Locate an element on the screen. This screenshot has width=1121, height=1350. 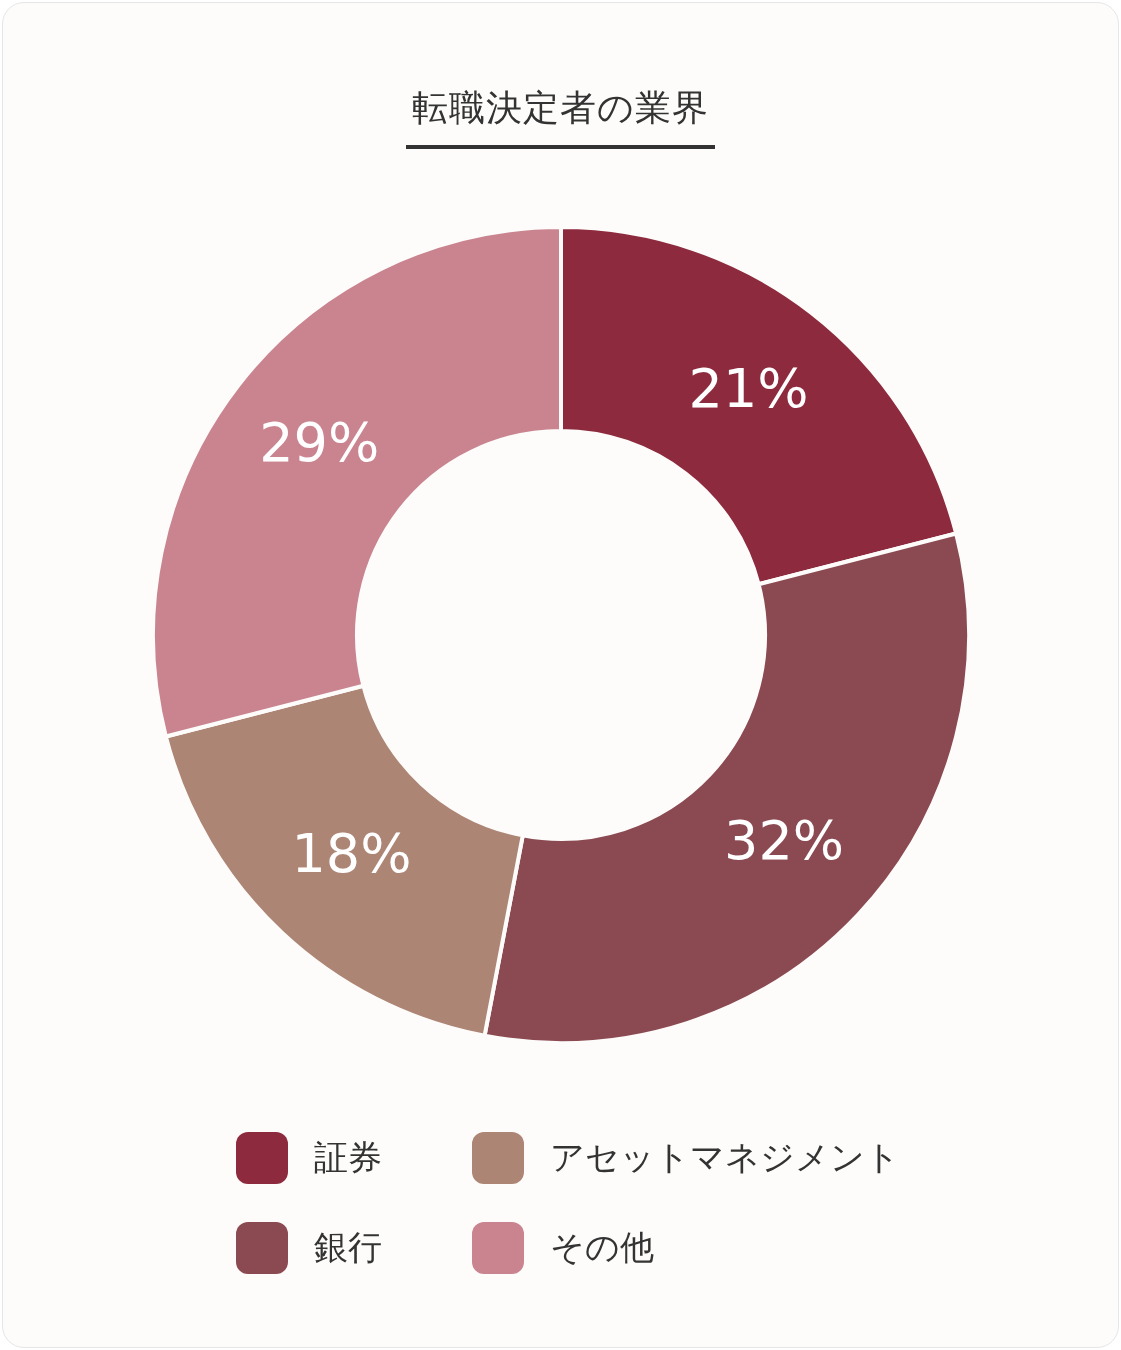
legend-label: 証券 is located at coordinates (348, 1157).